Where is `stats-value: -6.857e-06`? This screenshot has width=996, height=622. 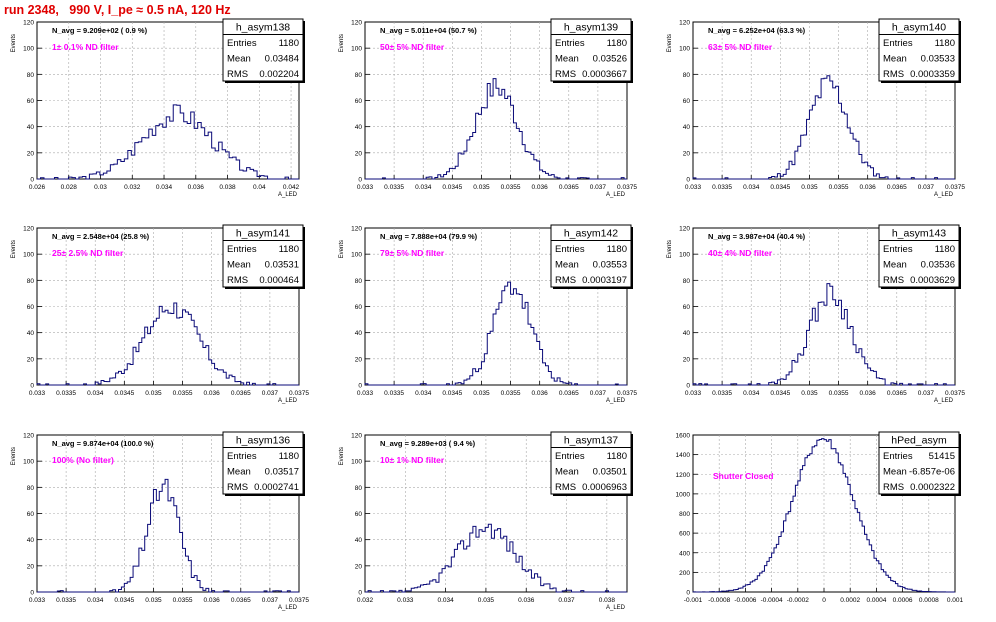
stats-value: -6.857e-06 is located at coordinates (932, 472).